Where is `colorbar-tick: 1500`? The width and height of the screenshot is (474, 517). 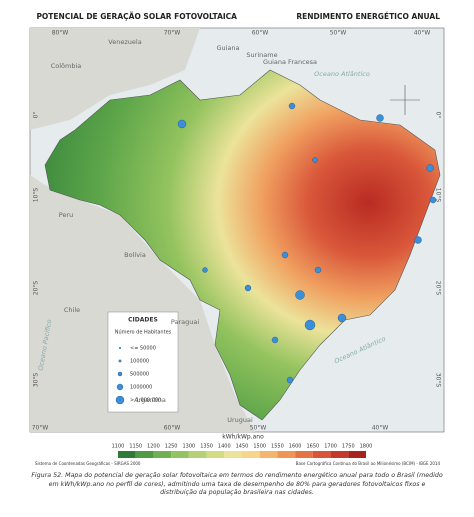 colorbar-tick: 1500 is located at coordinates (259, 447).